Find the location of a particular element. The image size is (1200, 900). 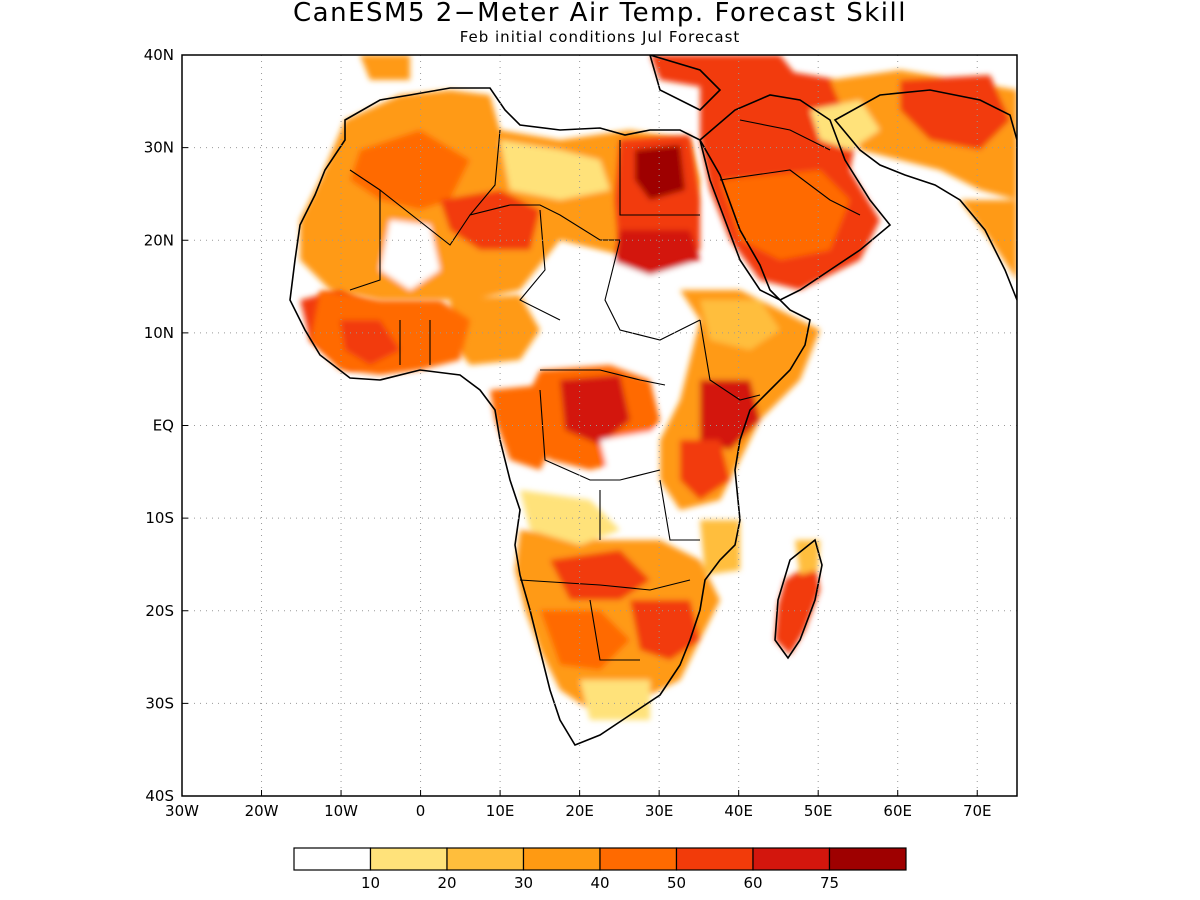

x-tick-label: 60E is located at coordinates (897, 811).